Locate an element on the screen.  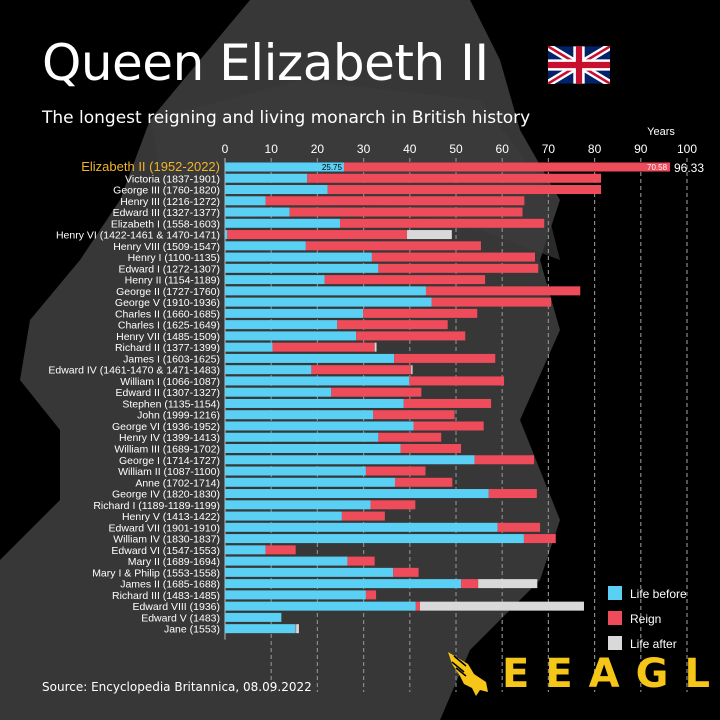
x-tick-label: 40 is located at coordinates (410, 149).